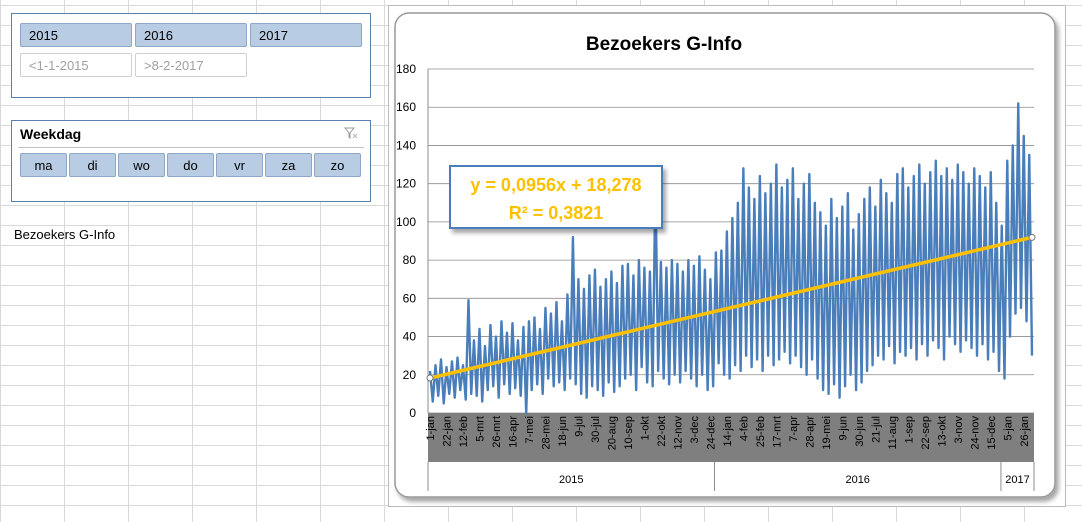 The image size is (1082, 522). What do you see at coordinates (410, 375) in the screenshot?
I see `y-tick-label: 20` at bounding box center [410, 375].